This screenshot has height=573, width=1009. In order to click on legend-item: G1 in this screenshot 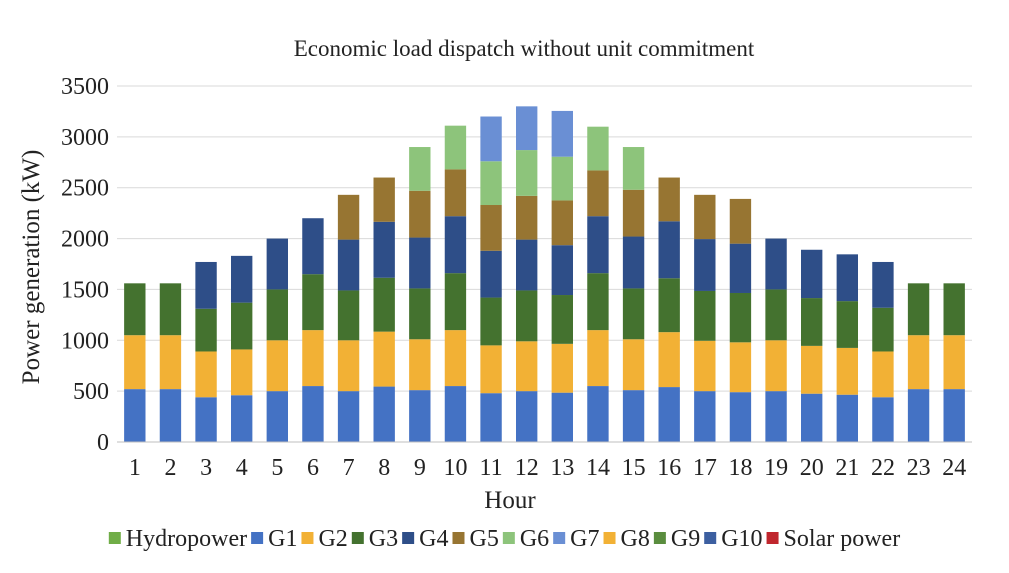, I will do `click(274, 539)`.